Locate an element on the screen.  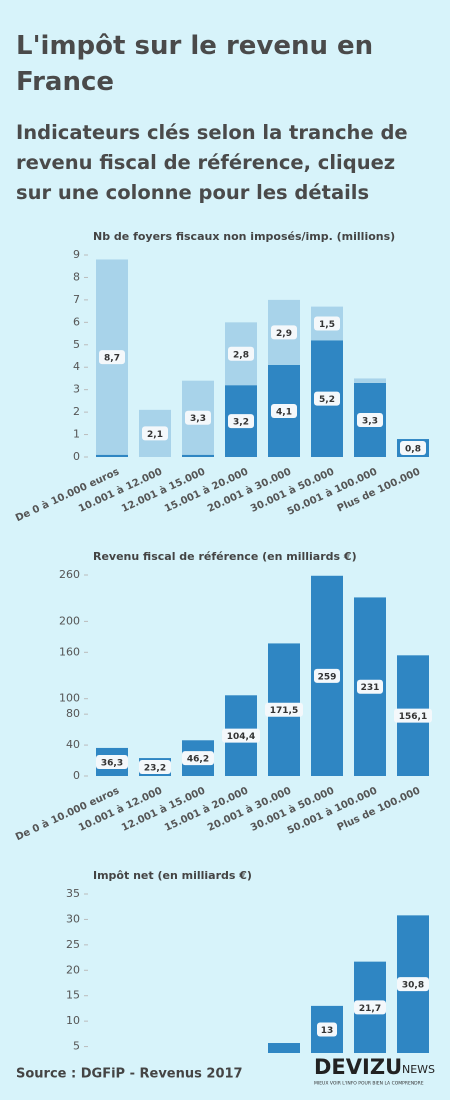
value-label: 231 is located at coordinates (370, 688).